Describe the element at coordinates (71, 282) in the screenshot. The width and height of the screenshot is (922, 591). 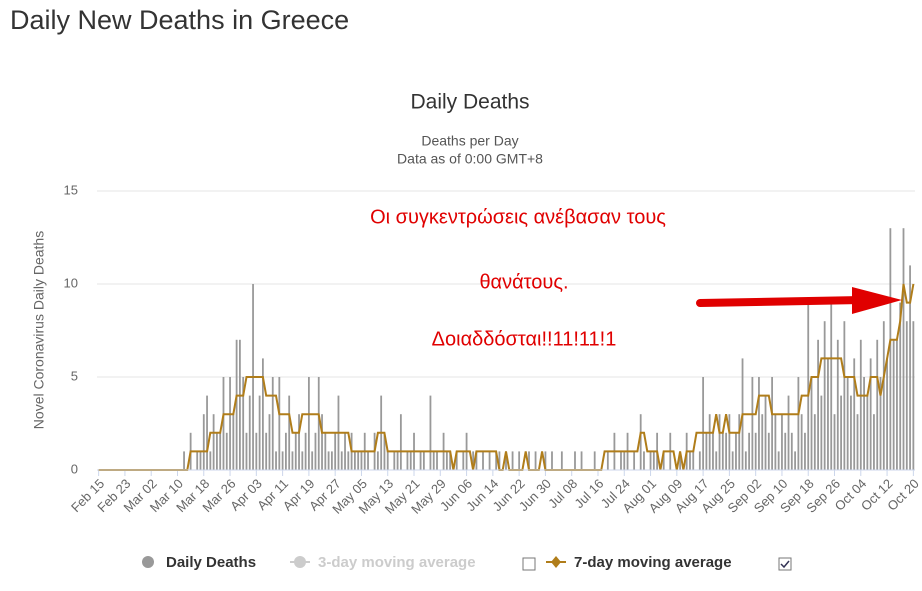
I see `y-tick-label: 10` at that location.